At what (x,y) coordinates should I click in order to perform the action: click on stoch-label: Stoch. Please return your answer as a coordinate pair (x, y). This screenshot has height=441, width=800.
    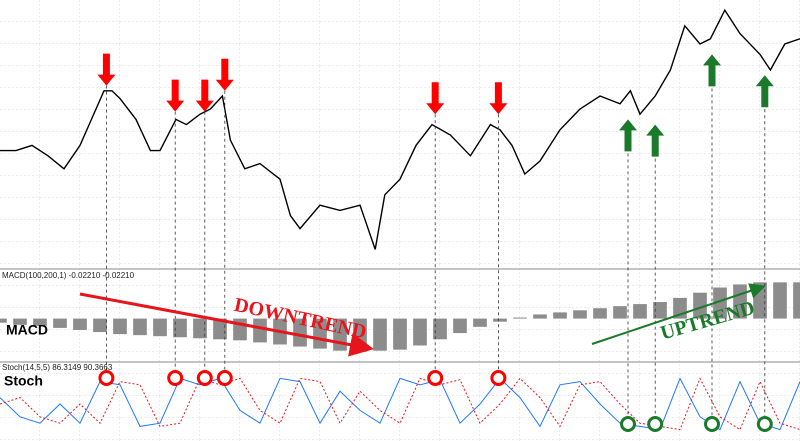
    Looking at the image, I should click on (23, 381).